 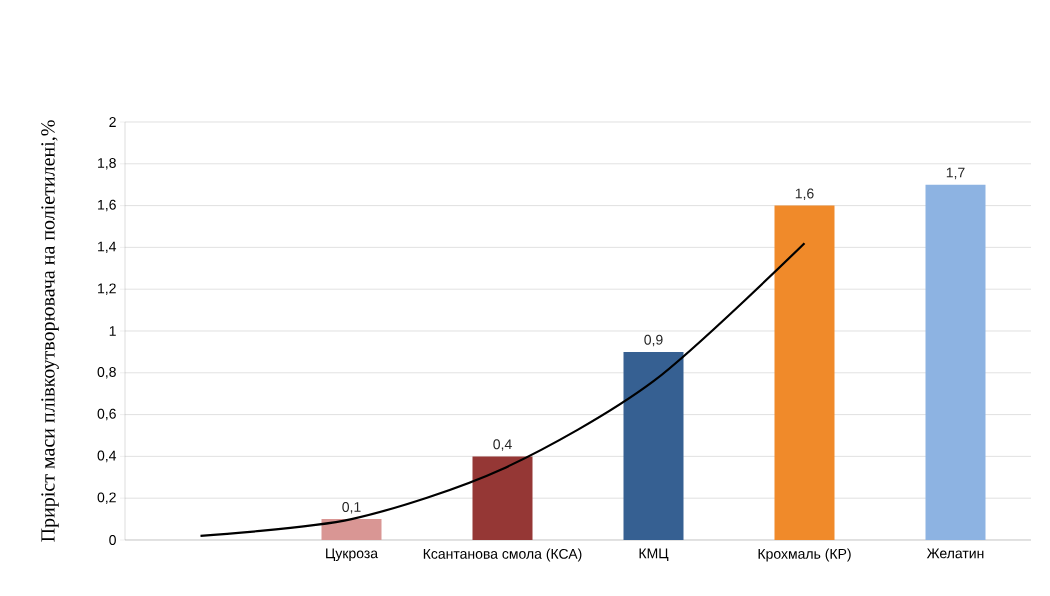 I want to click on y-tick-label: 0,8, so click(x=106, y=372).